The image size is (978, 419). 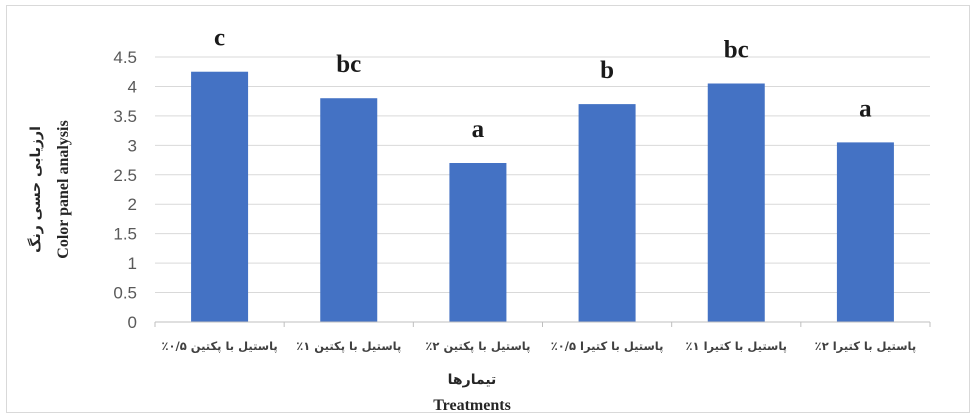 What do you see at coordinates (472, 405) in the screenshot?
I see `x-axis-title-en: Treatments` at bounding box center [472, 405].